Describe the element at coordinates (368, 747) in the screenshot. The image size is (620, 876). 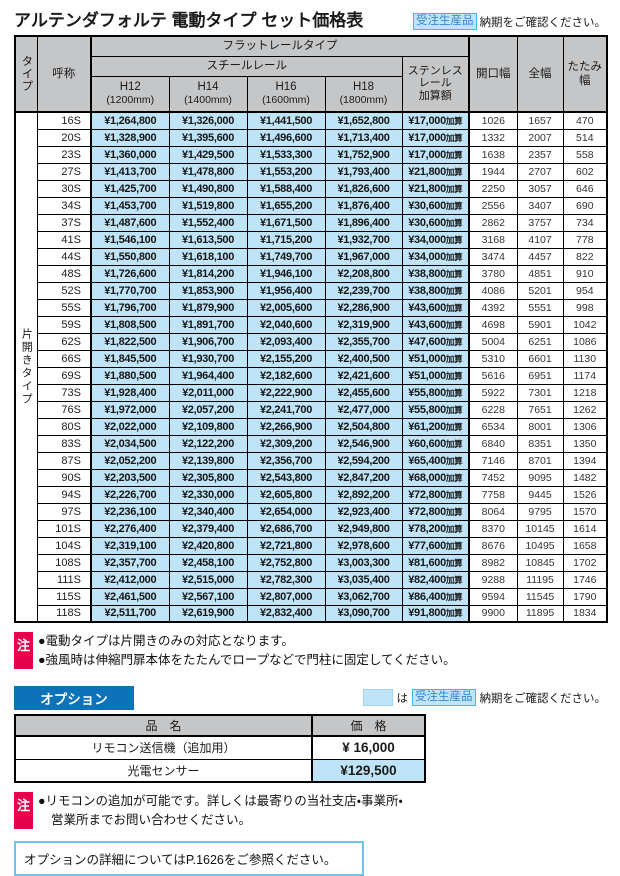
I see `option-price: ¥ 16,000` at that location.